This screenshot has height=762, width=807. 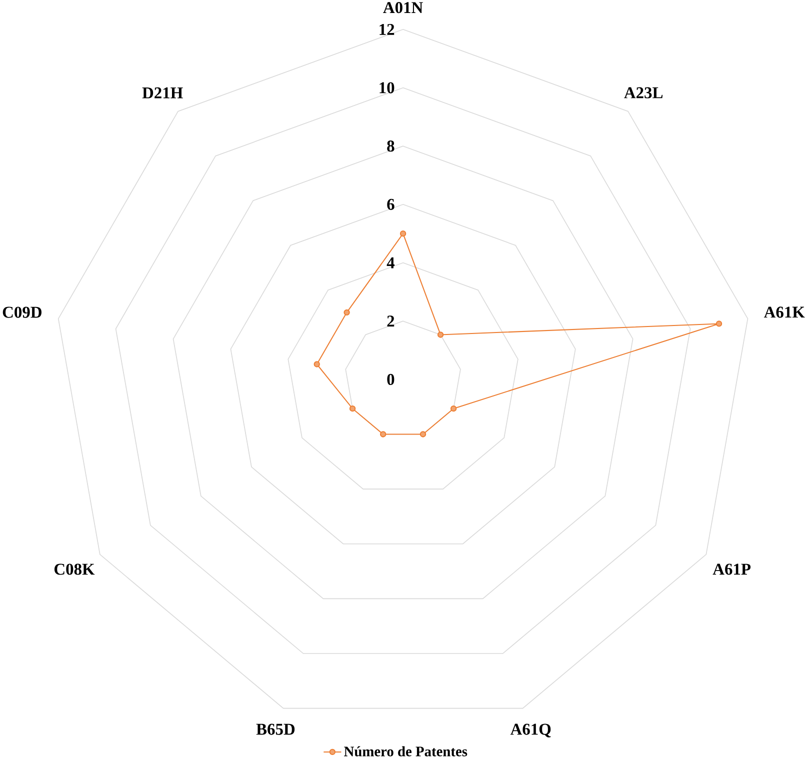 What do you see at coordinates (731, 569) in the screenshot?
I see `spoke-label: A61P` at bounding box center [731, 569].